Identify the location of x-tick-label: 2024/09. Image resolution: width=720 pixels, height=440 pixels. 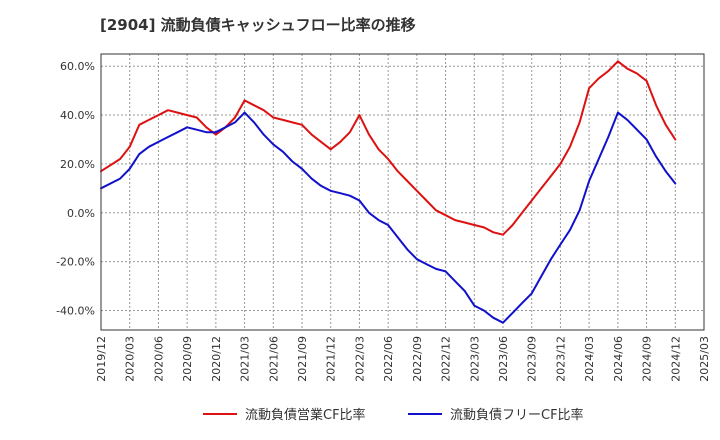
(647, 359).